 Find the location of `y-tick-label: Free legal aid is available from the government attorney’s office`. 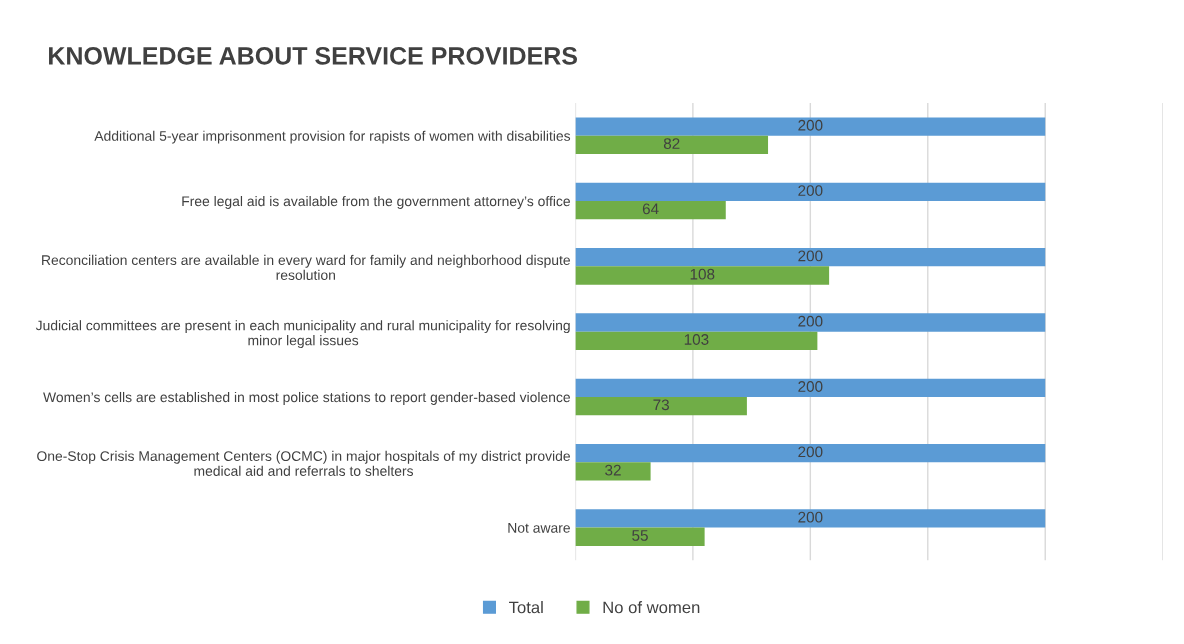

y-tick-label: Free legal aid is available from the government attorney’s office is located at coordinates (376, 202).